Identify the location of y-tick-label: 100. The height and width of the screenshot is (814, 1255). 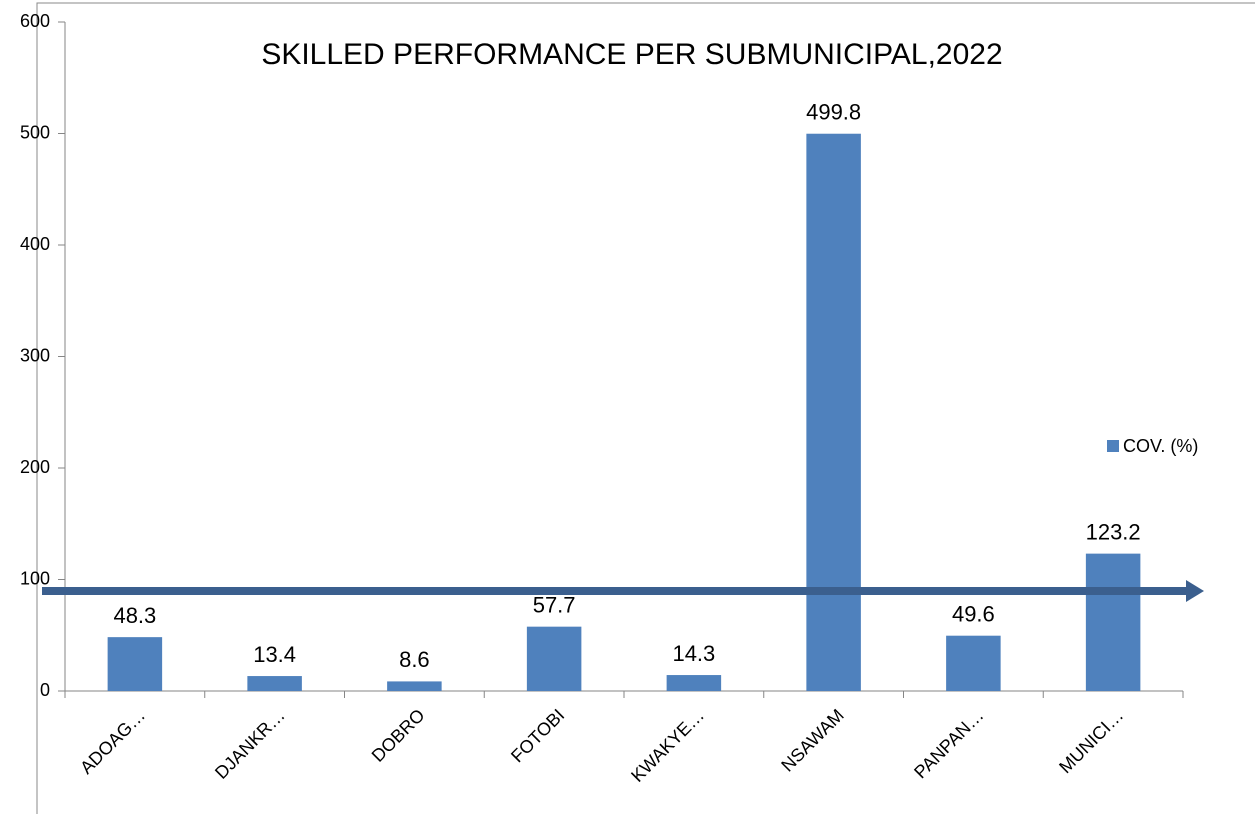
(35, 578).